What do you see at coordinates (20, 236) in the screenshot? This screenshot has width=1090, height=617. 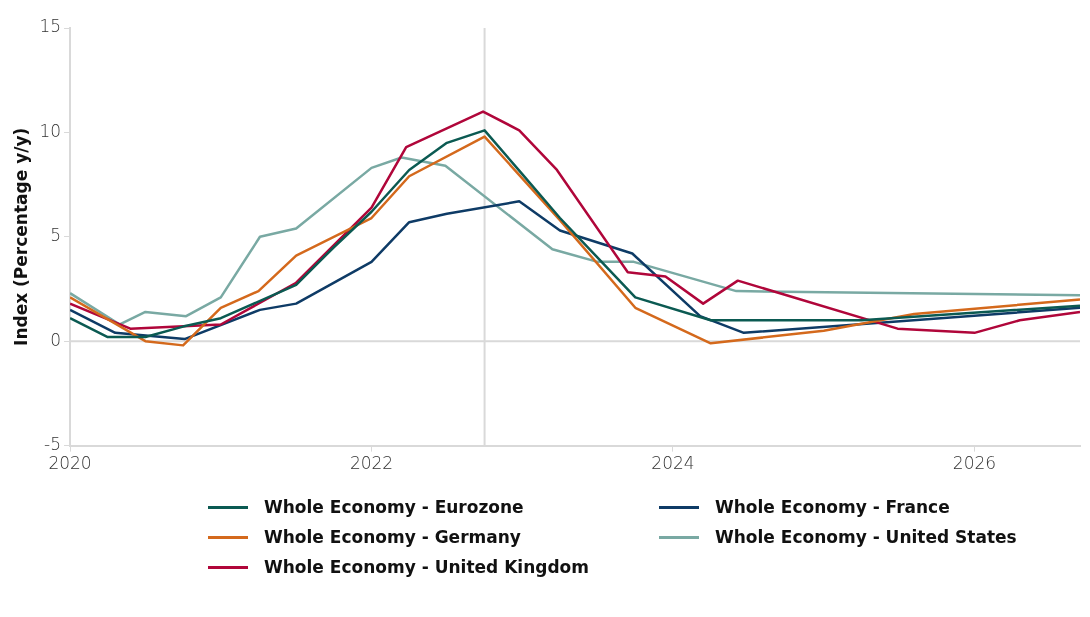 I see `y-axis-title: Index (Percentage y/y)` at bounding box center [20, 236].